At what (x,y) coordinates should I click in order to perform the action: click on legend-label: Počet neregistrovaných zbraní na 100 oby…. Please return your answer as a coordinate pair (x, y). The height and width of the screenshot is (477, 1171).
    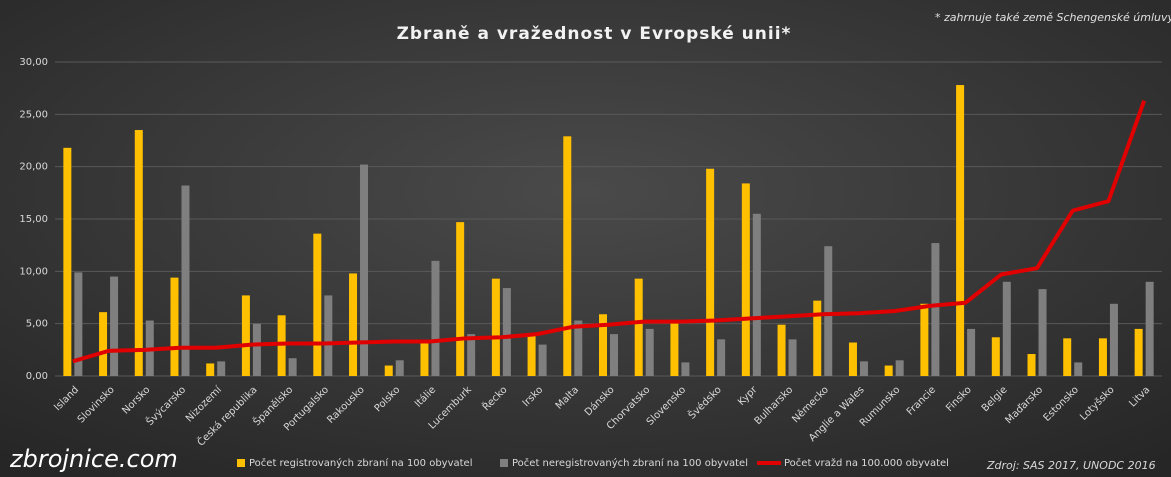
    Looking at the image, I should click on (630, 463).